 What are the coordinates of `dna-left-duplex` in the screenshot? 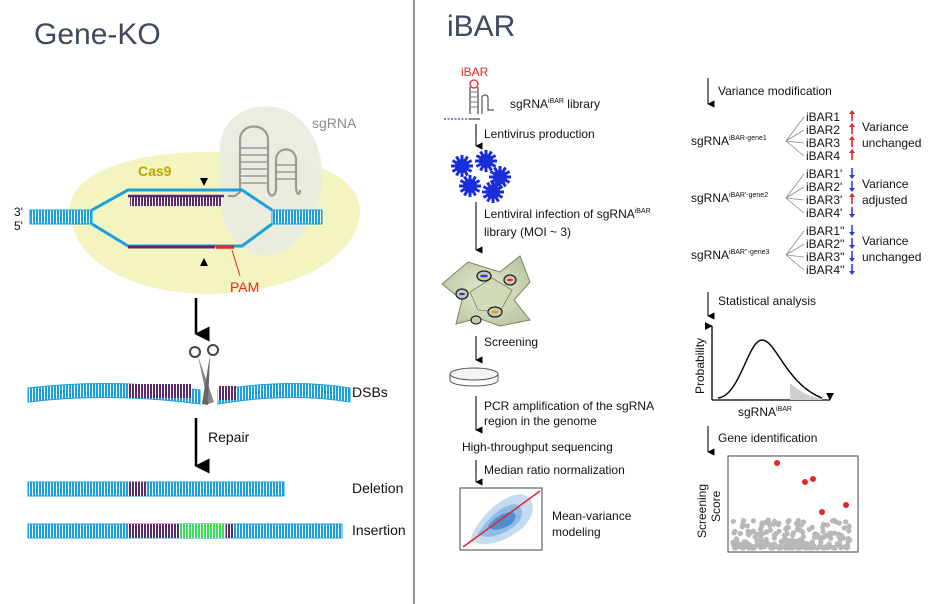 It's located at (61, 217).